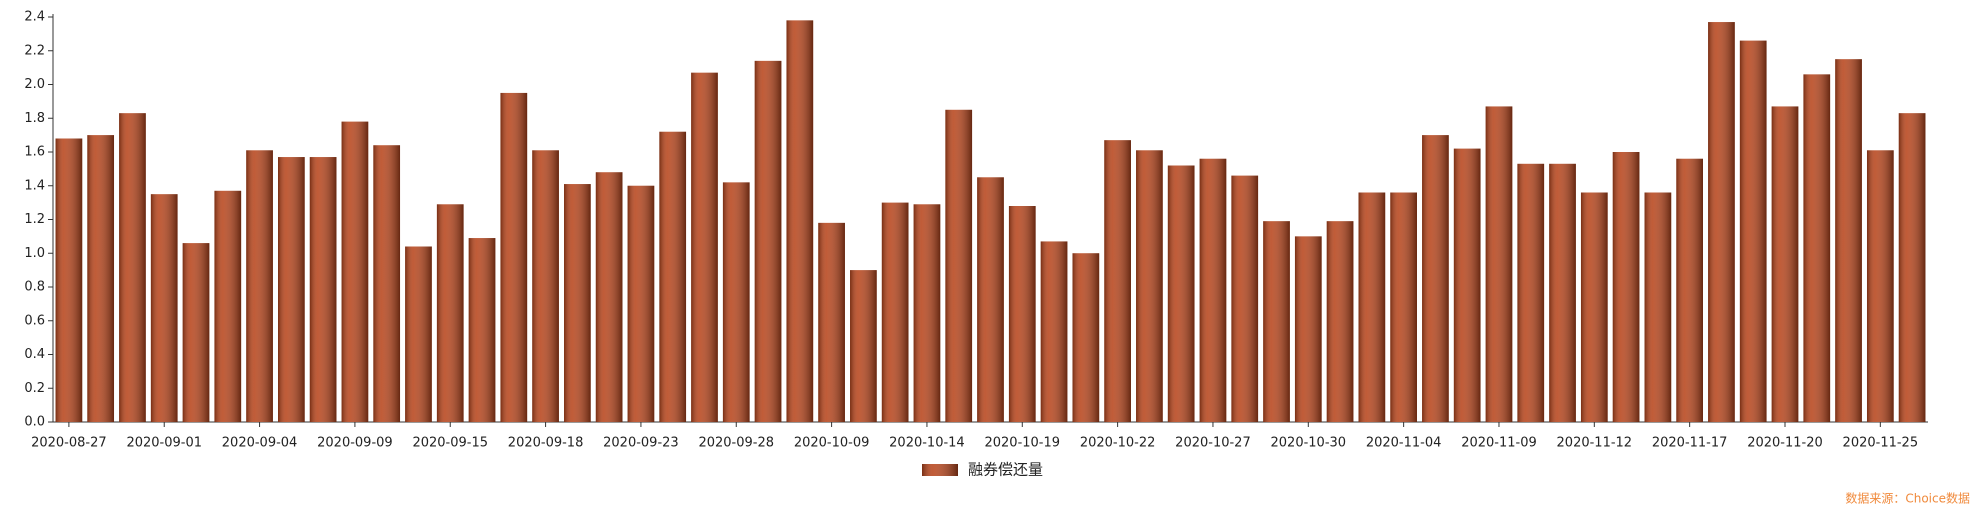 Image resolution: width=1976 pixels, height=507 pixels. I want to click on x-tick-label: 2020-11-25, so click(1881, 443).